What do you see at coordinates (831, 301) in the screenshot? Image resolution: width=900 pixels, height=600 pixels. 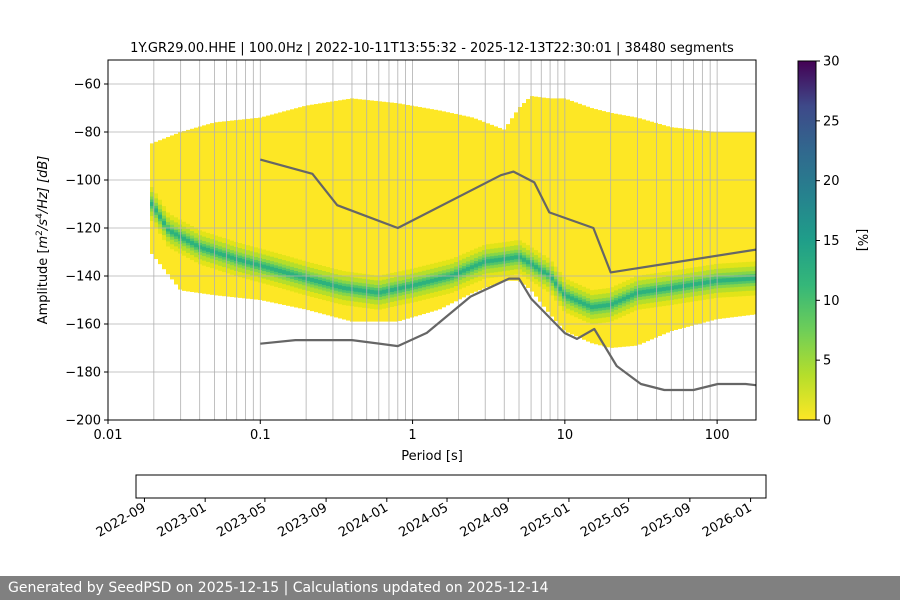 I see `colorbar-tick-label: 10` at bounding box center [831, 301].